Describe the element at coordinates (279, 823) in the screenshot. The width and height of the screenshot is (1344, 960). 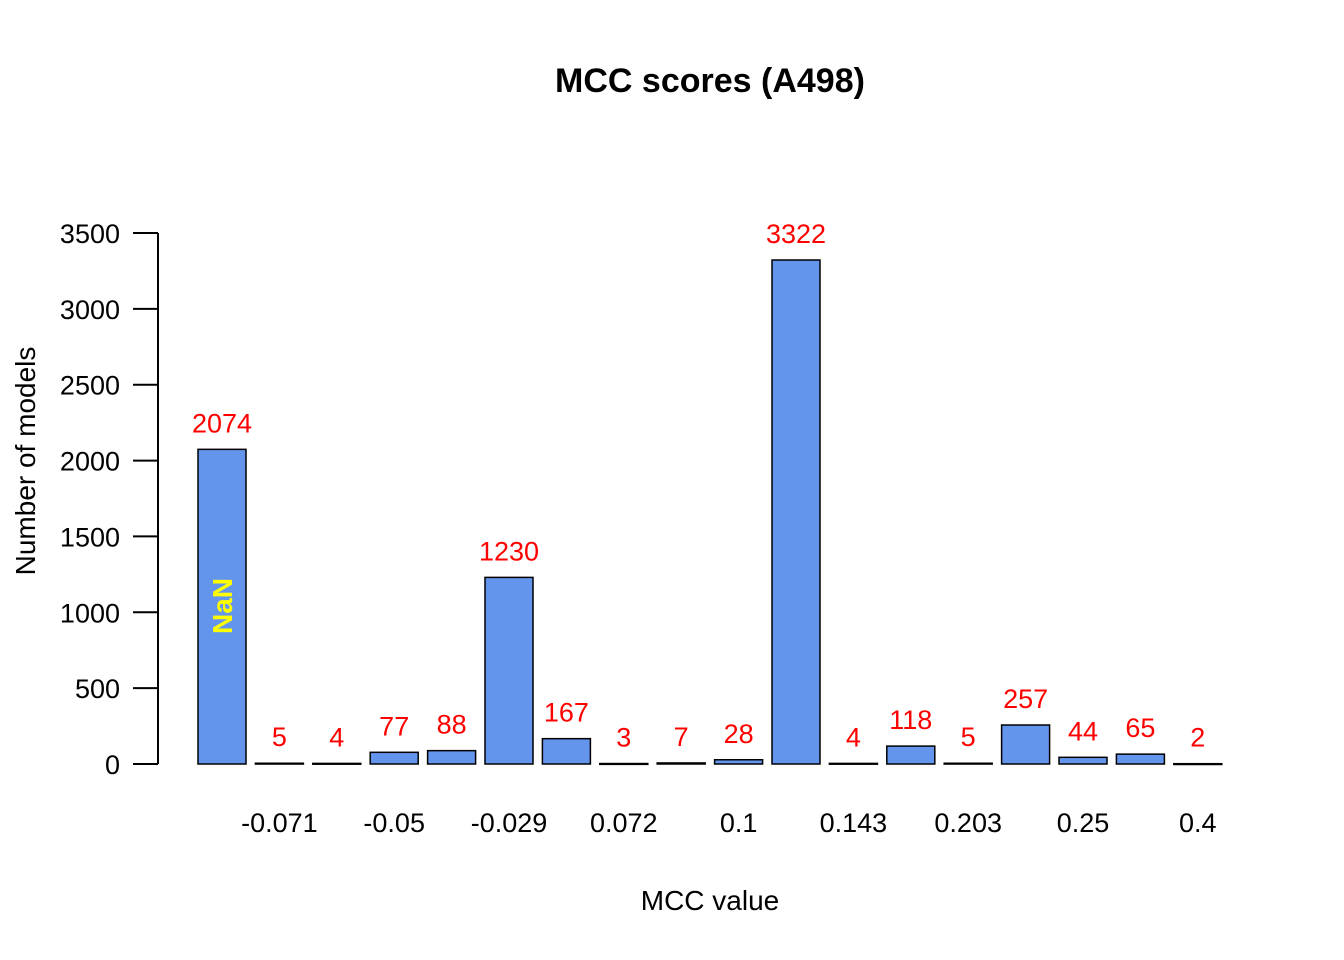
I see `x-tick-label: -0.071` at that location.